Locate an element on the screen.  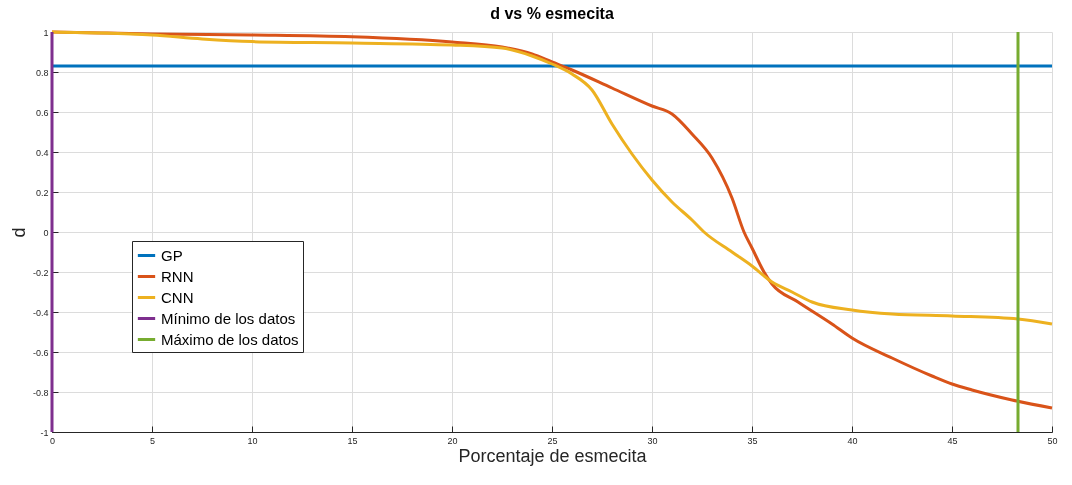
y-tick-label: -0.4 is located at coordinates (40, 312).